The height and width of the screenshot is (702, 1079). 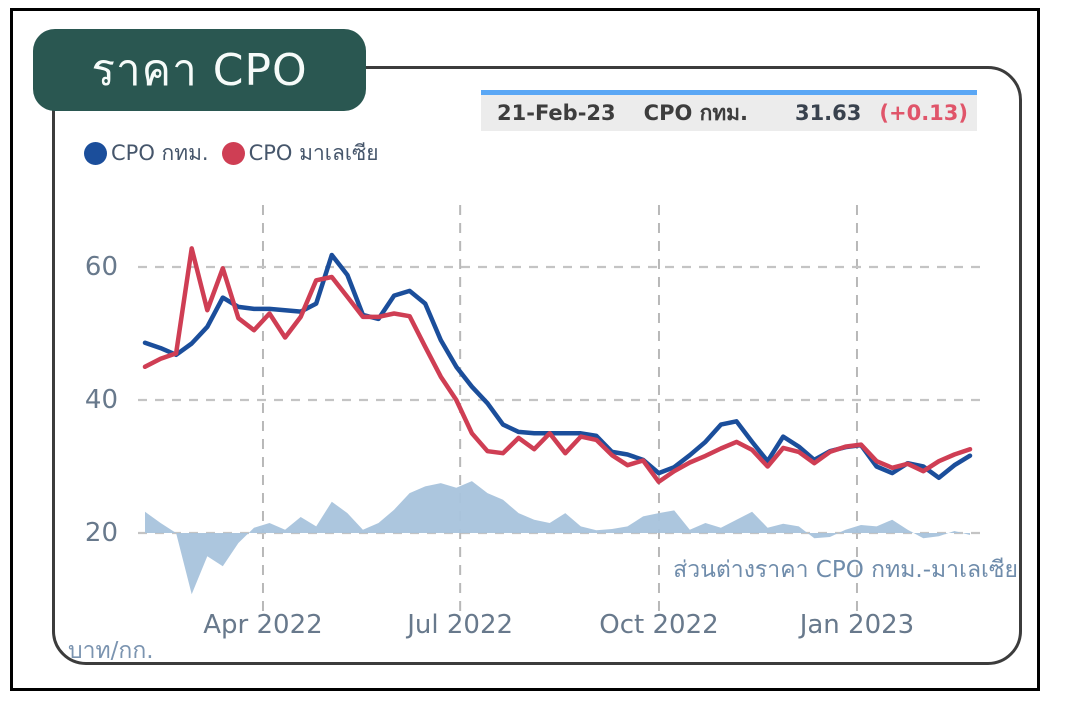 I want to click on x-tick-label: Oct 2022, so click(x=659, y=625).